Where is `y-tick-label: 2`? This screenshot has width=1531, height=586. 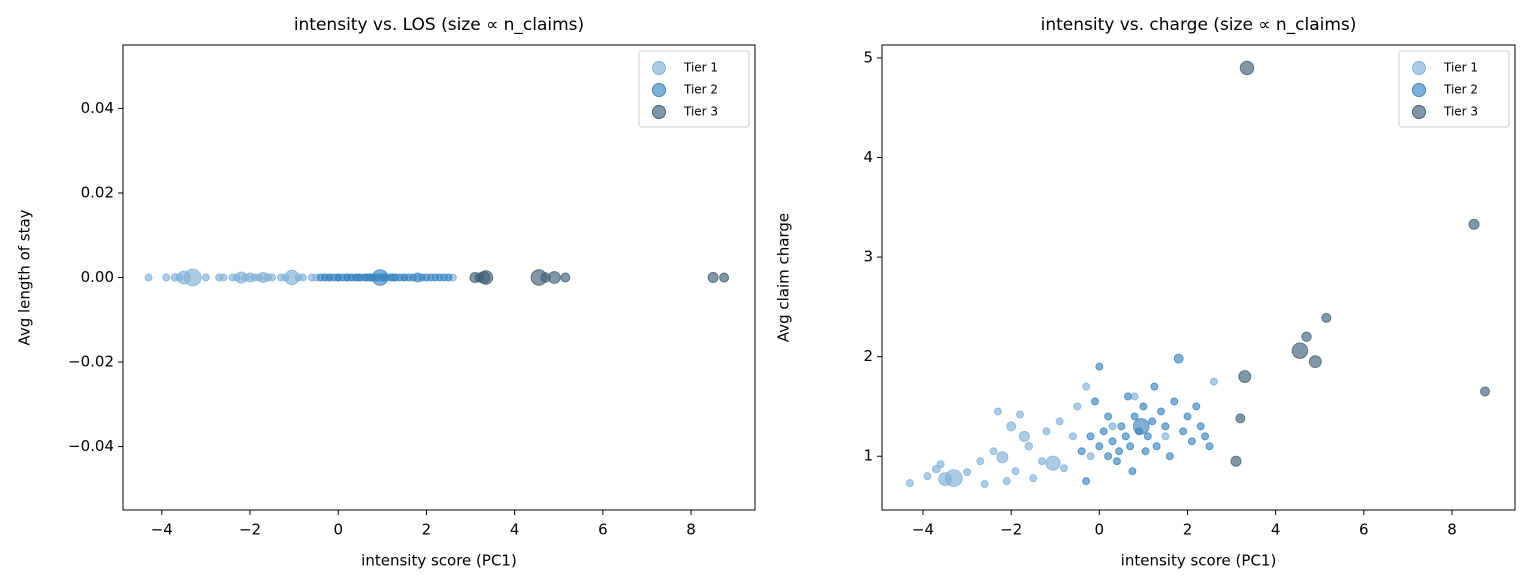
y-tick-label: 2 is located at coordinates (868, 356).